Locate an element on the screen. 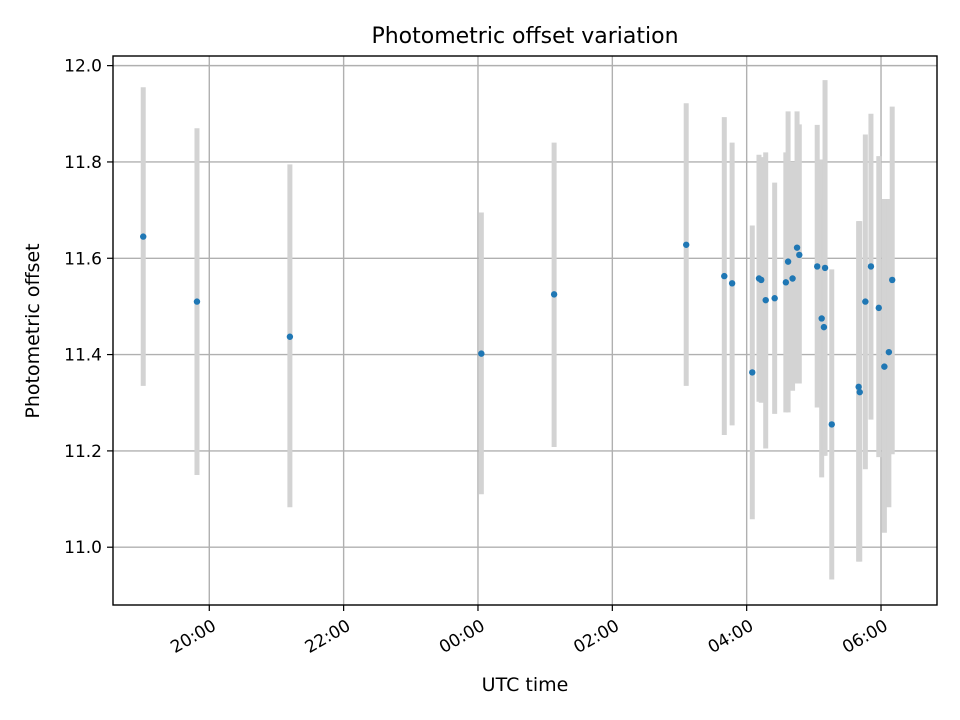  y-tick-label: 11.2 is located at coordinates (83, 452).